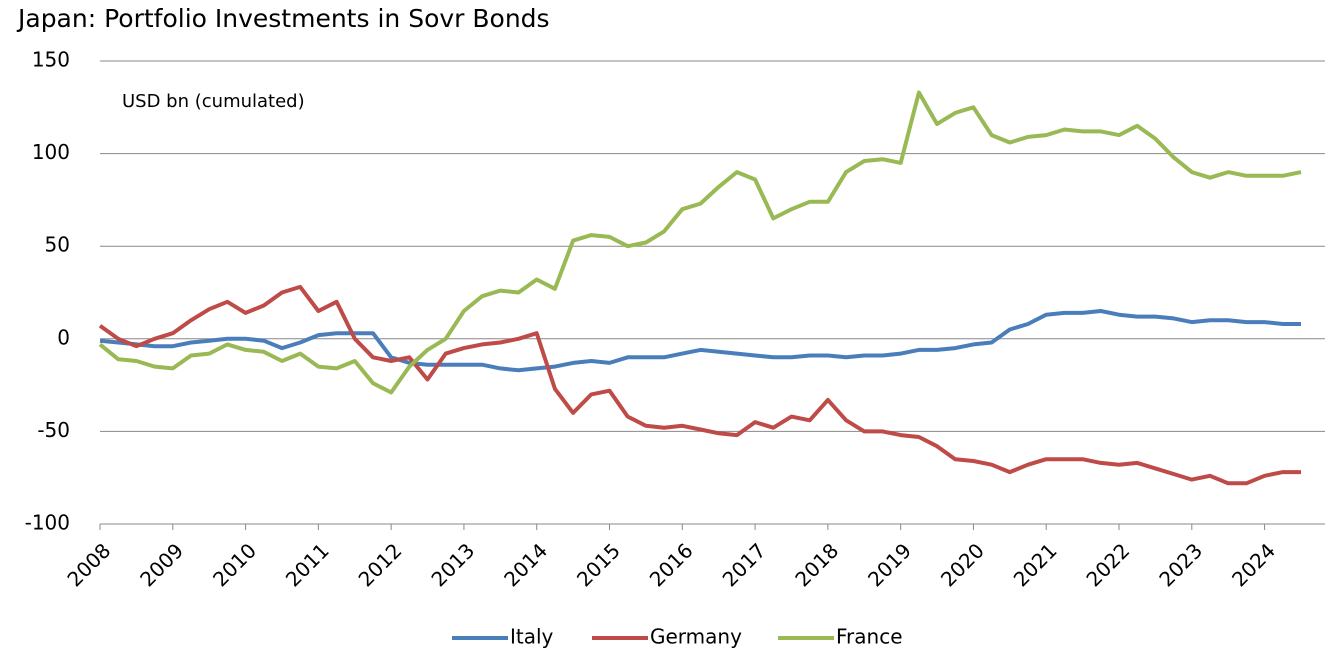 The height and width of the screenshot is (656, 1328). Describe the element at coordinates (57, 245) in the screenshot. I see `y-tick-label: 50` at that location.